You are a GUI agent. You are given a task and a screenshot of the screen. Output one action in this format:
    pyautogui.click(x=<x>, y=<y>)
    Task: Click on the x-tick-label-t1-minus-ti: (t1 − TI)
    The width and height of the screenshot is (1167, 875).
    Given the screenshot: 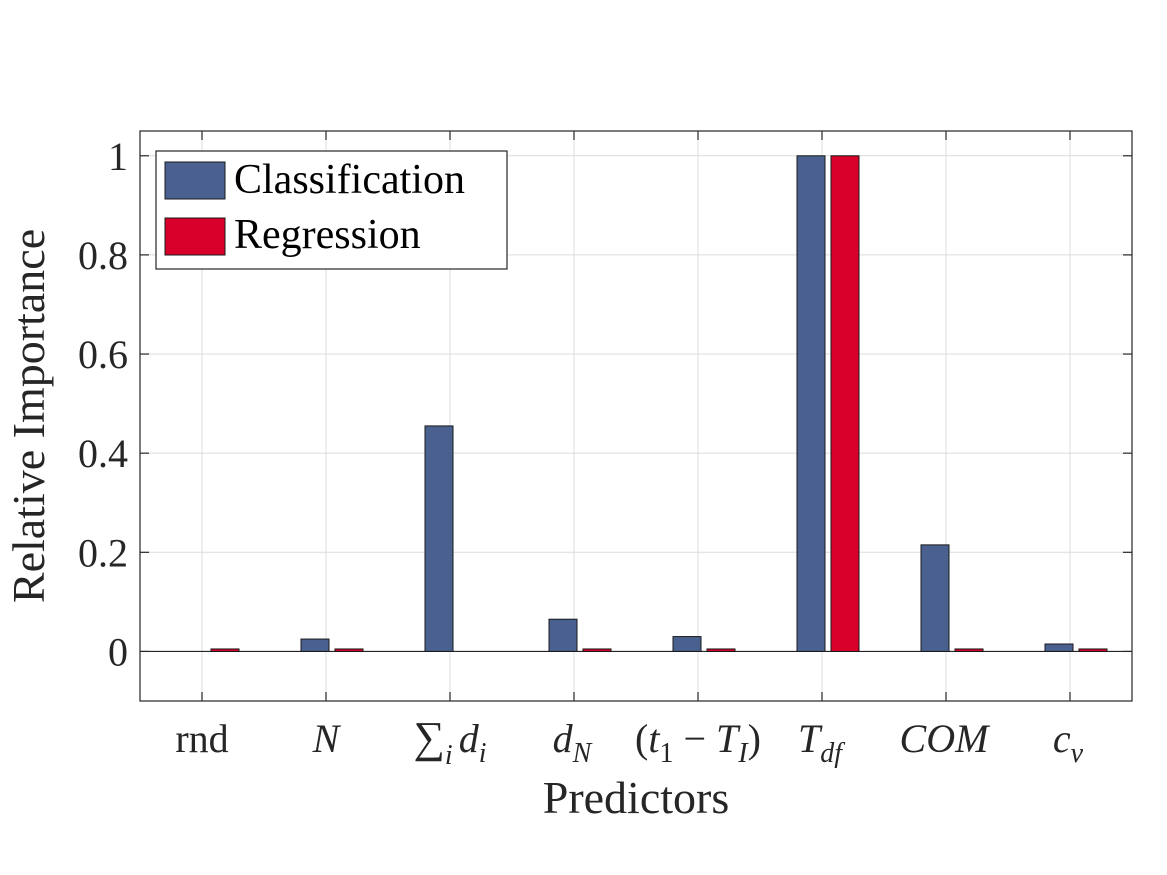 What is the action you would take?
    pyautogui.click(x=698, y=742)
    